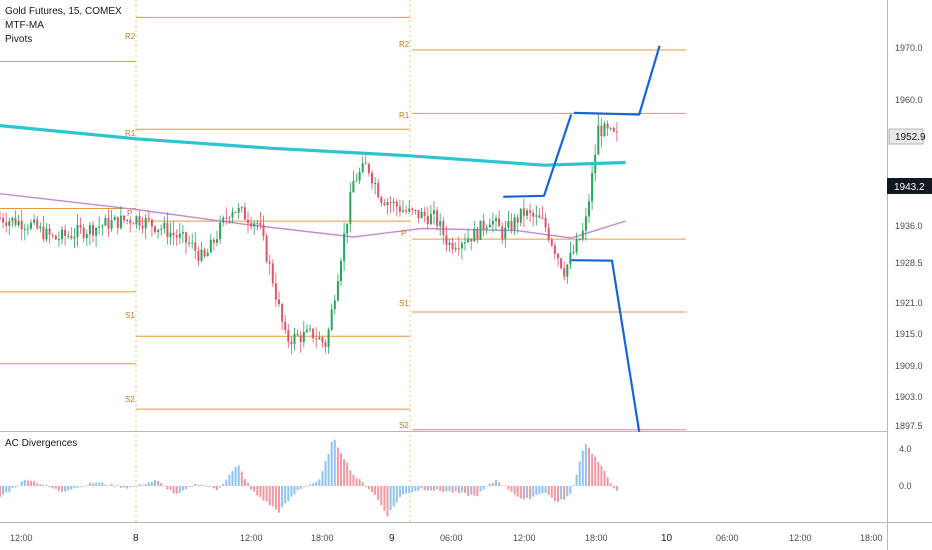  What do you see at coordinates (907, 136) in the screenshot?
I see `last-price-badge: 1952.9` at bounding box center [907, 136].